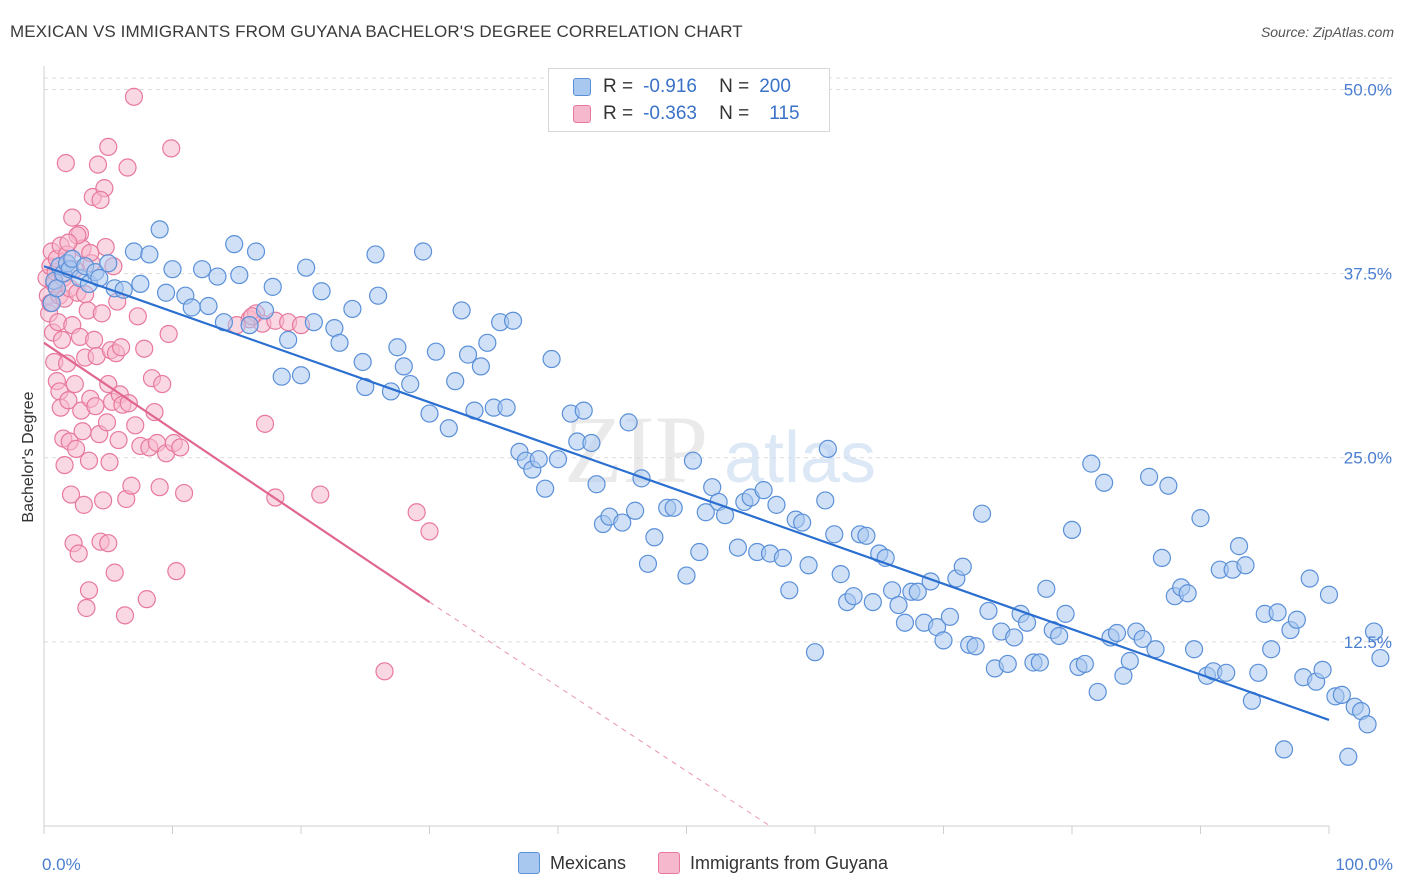 The image size is (1406, 892). What do you see at coordinates (800, 458) in the screenshot?
I see `watermark-atlas: atlas` at bounding box center [800, 458].